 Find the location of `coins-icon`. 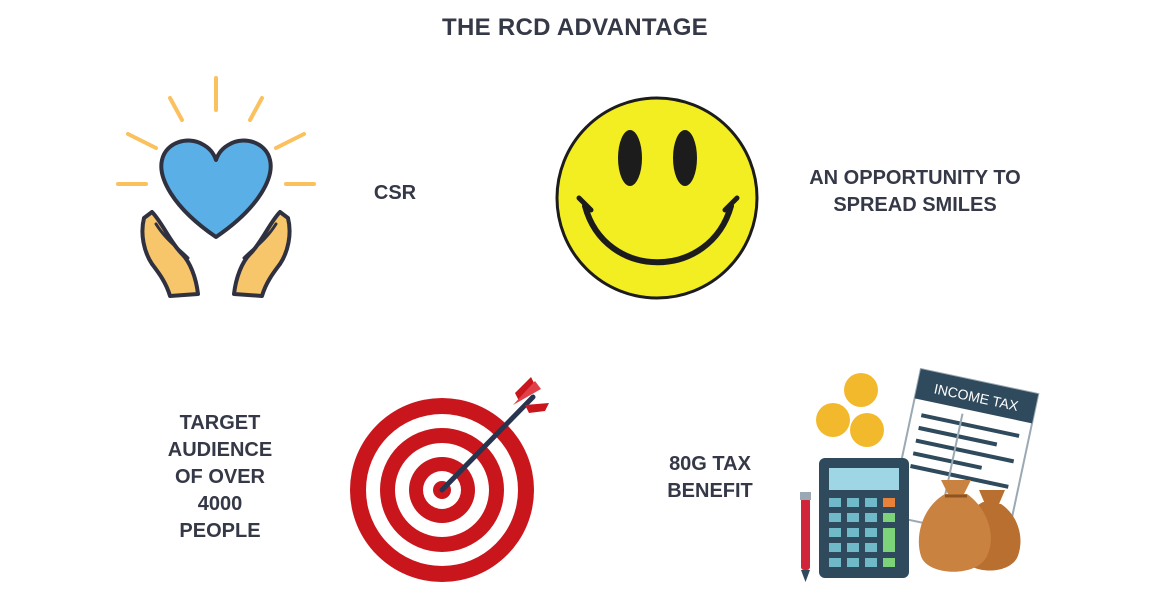

coins-icon is located at coordinates (850, 410).